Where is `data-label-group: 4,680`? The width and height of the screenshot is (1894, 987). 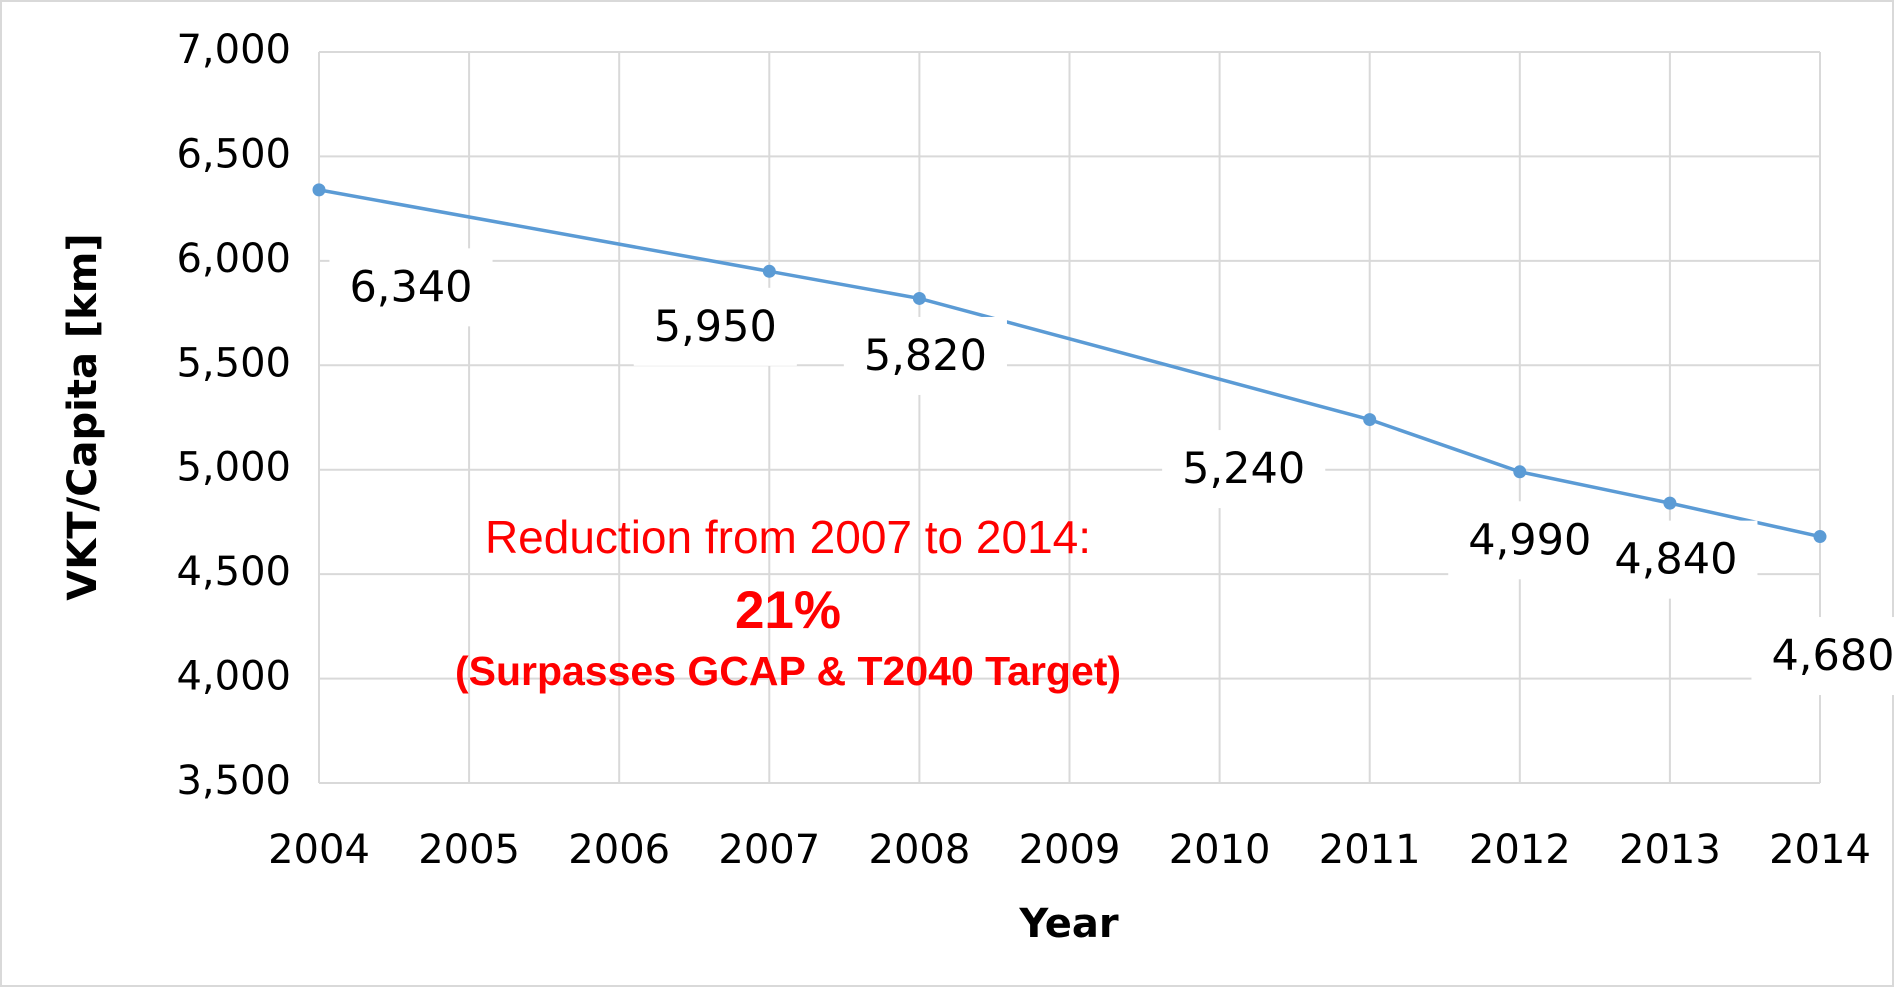
data-label-group: 4,680 is located at coordinates (1822, 656).